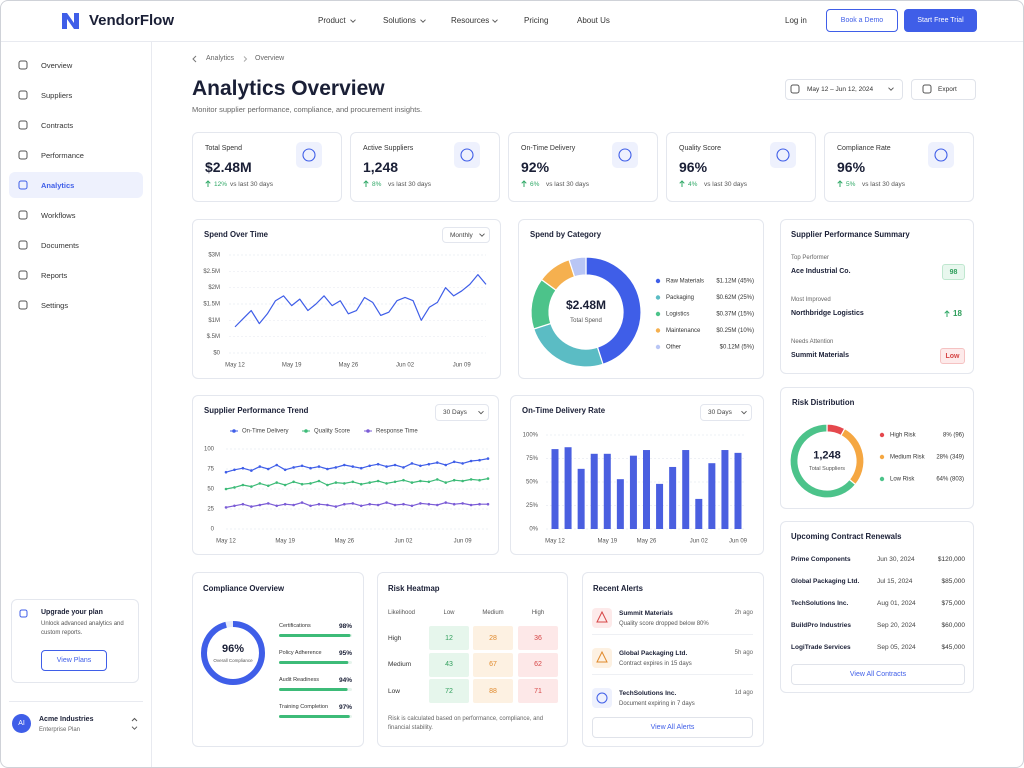 The height and width of the screenshot is (768, 1024). Describe the element at coordinates (646, 613) in the screenshot. I see `alert-name: Summit Materials` at that location.